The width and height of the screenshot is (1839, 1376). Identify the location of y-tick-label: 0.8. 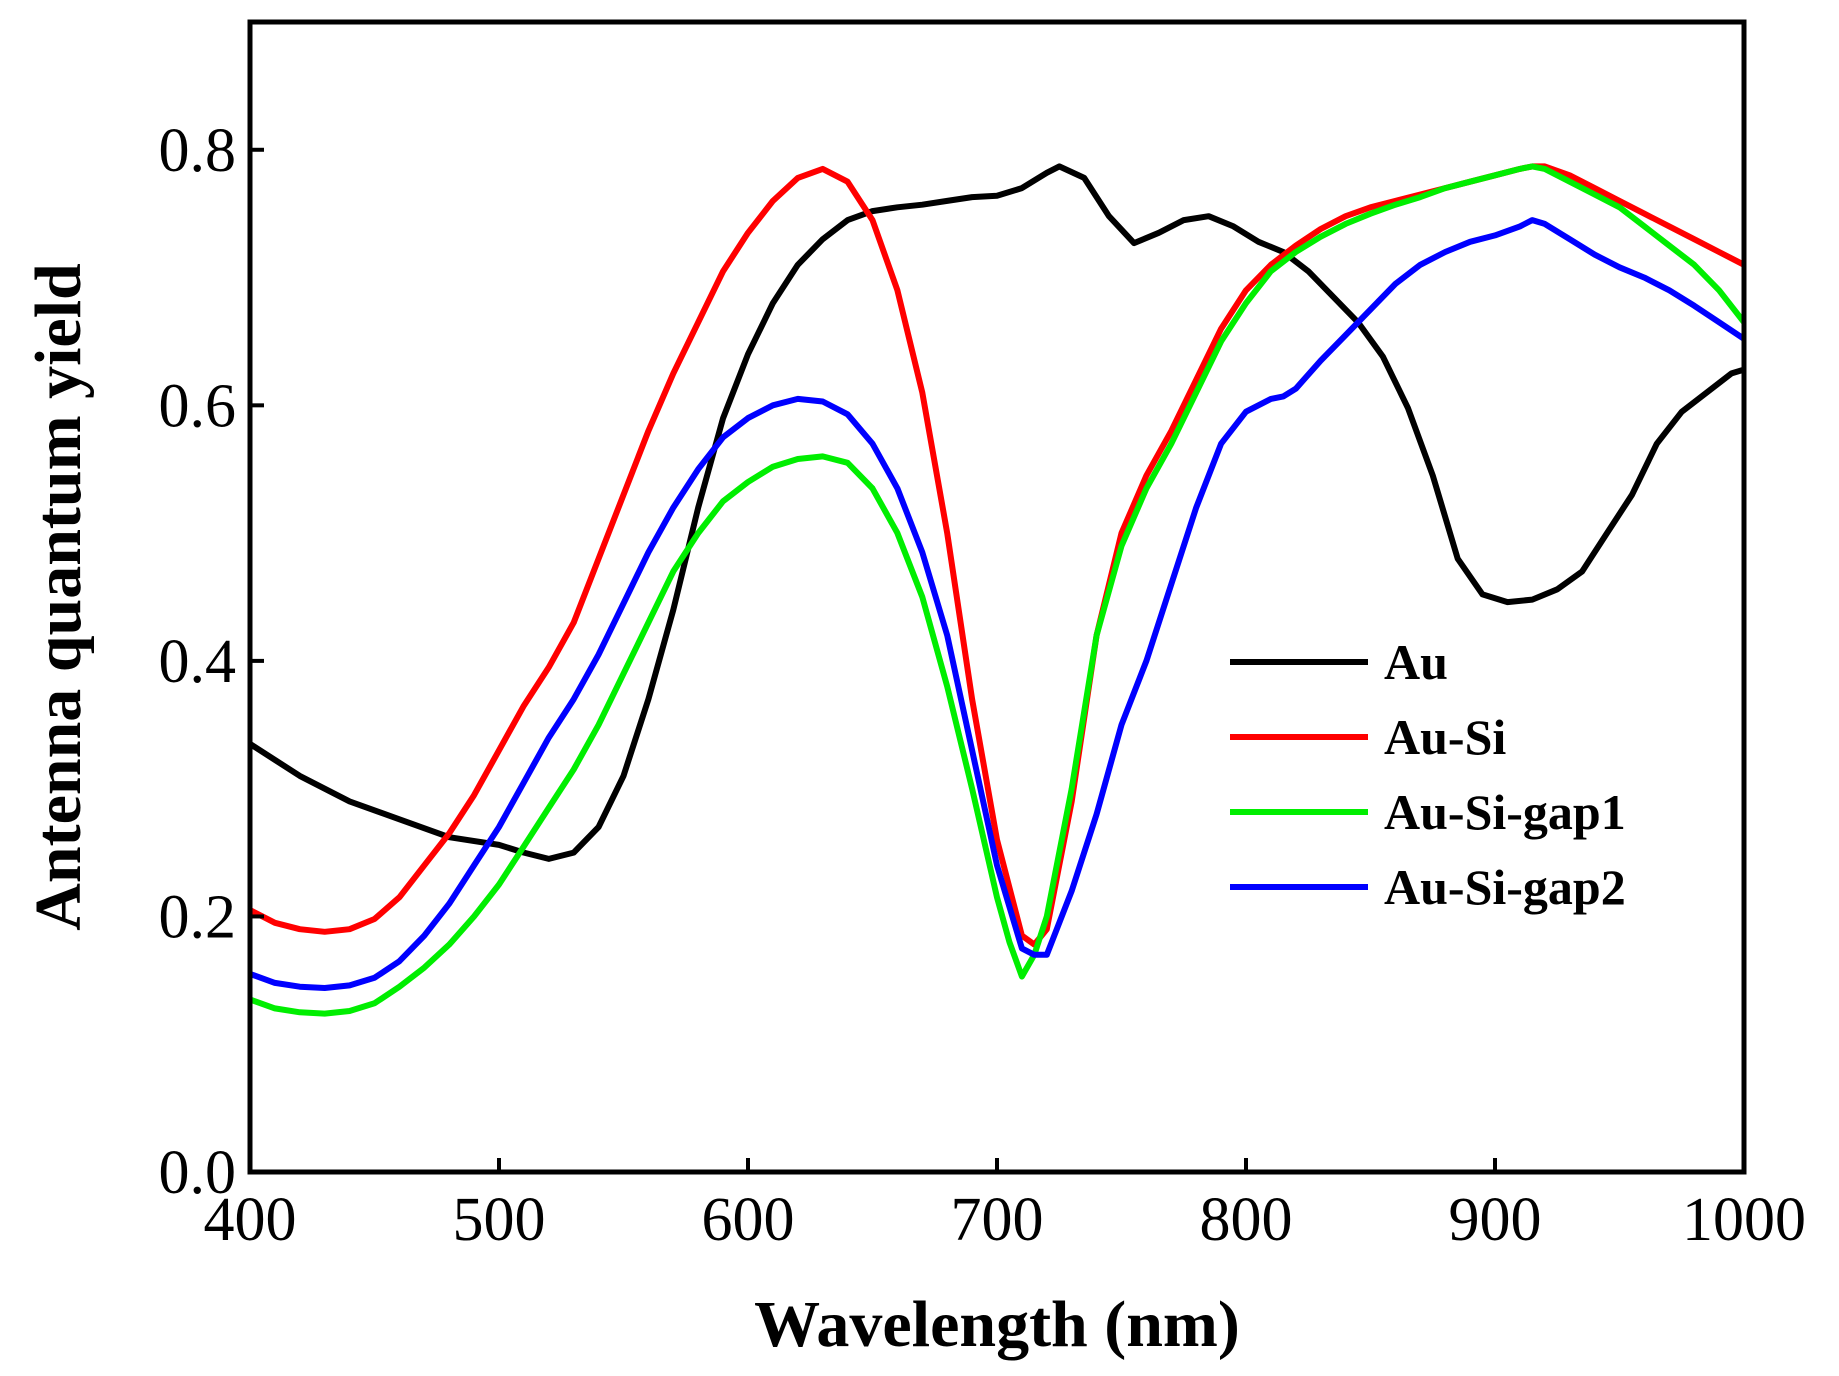
(198, 151).